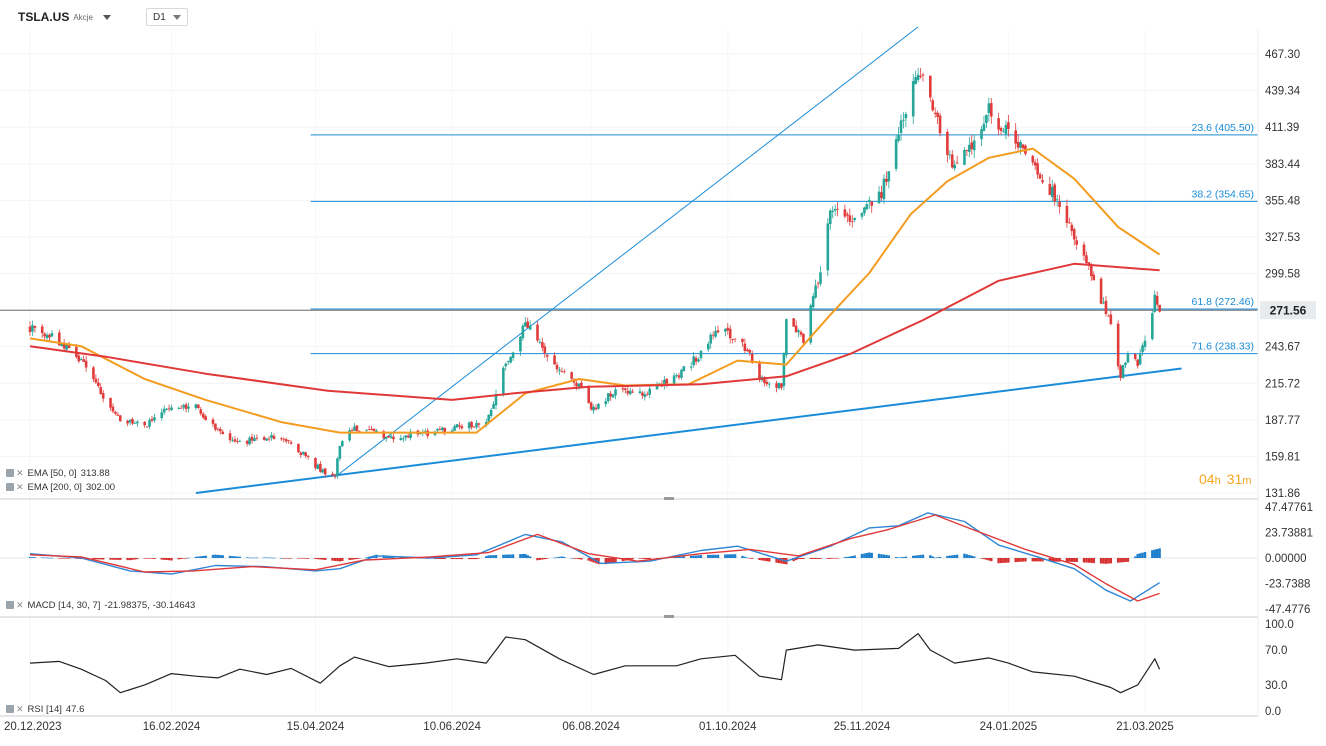  What do you see at coordinates (101, 605) in the screenshot?
I see `indicator-label-macd: ✕ MACD [14, 30, 7] -21.98375, -30.14643` at bounding box center [101, 605].